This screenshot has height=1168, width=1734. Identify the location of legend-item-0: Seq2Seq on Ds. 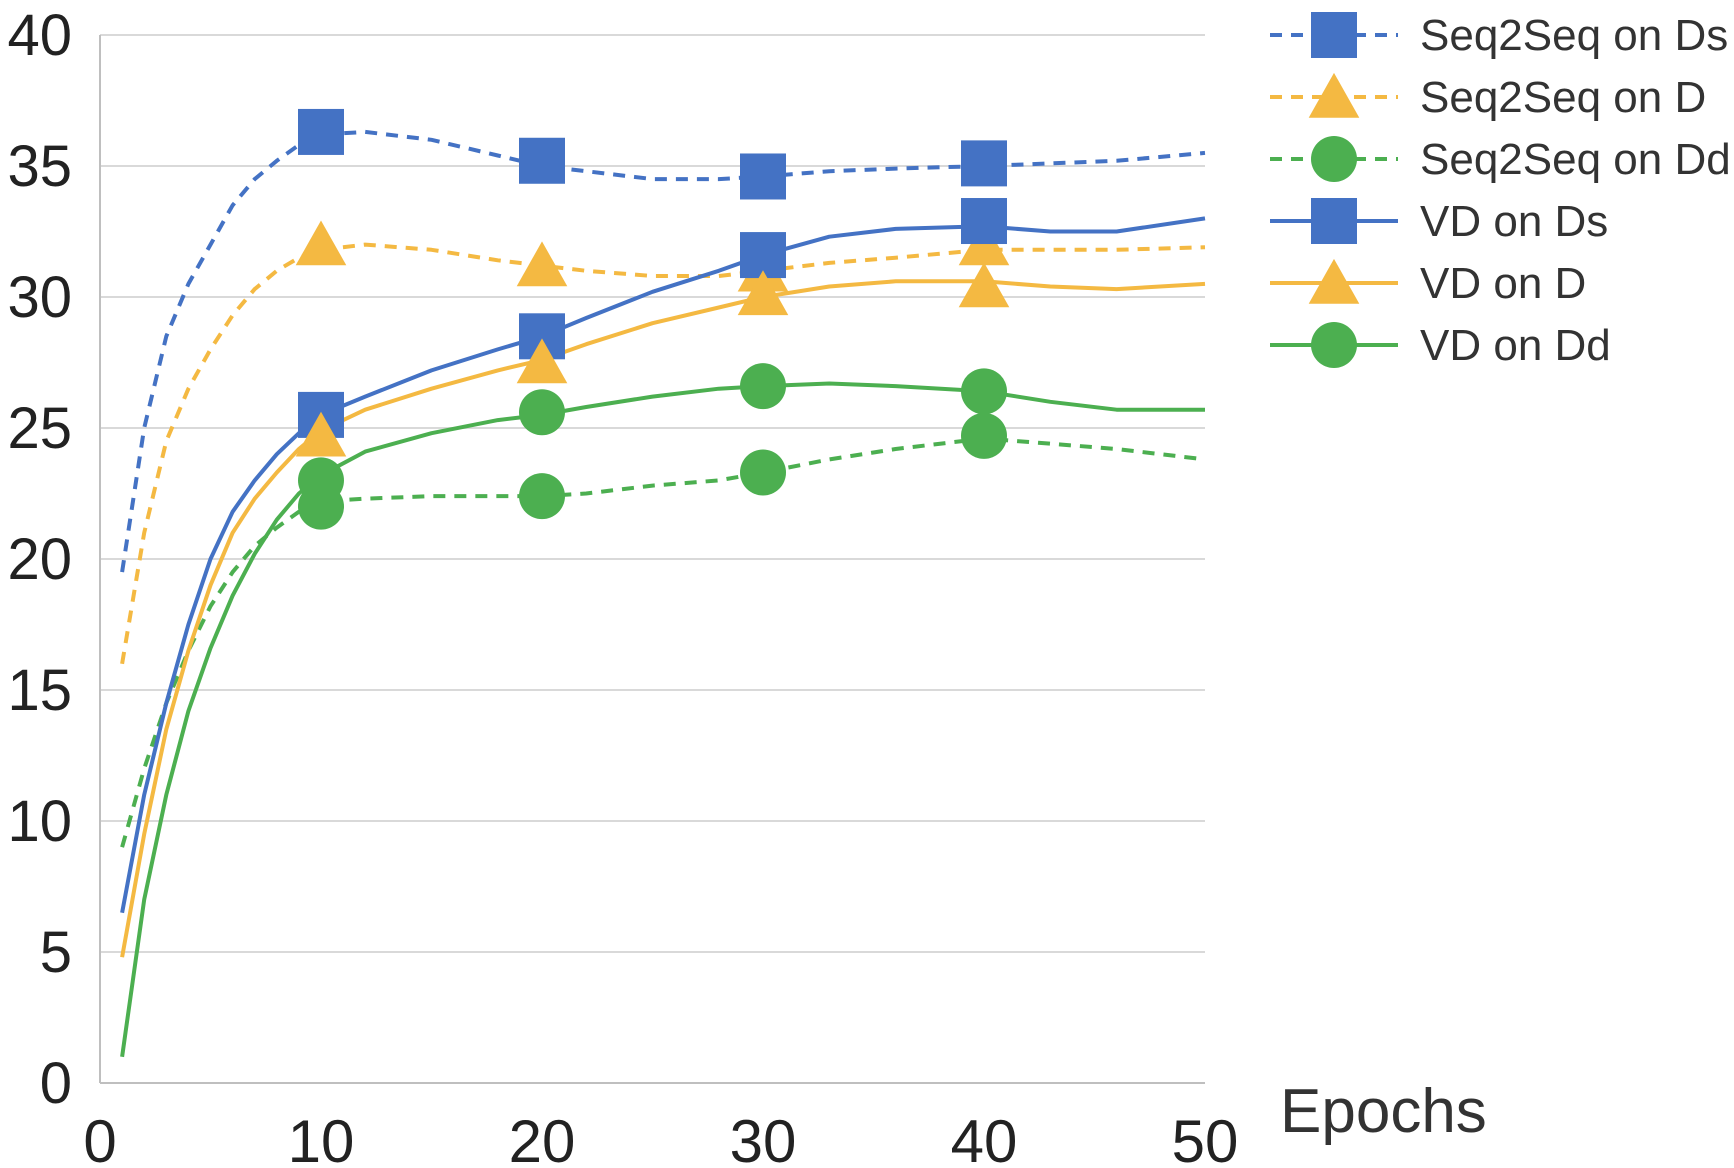
(1499, 35).